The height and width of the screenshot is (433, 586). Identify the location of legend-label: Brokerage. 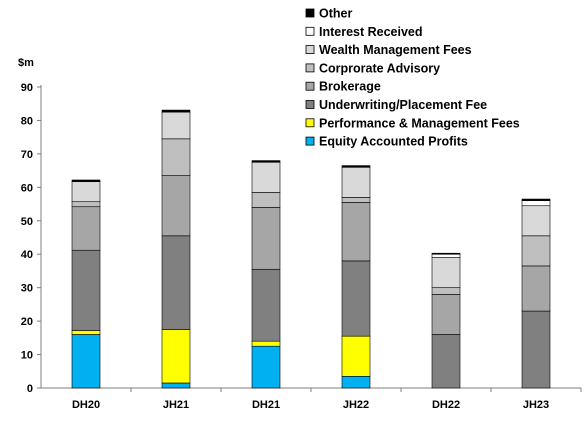
(350, 87).